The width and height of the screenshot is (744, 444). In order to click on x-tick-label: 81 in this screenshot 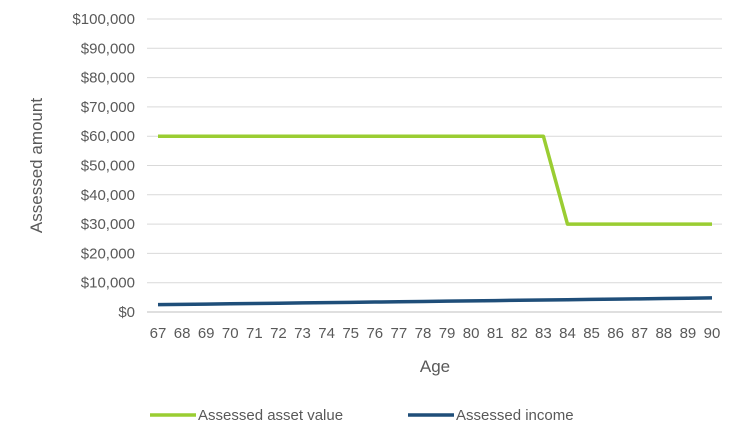, I will do `click(495, 333)`.